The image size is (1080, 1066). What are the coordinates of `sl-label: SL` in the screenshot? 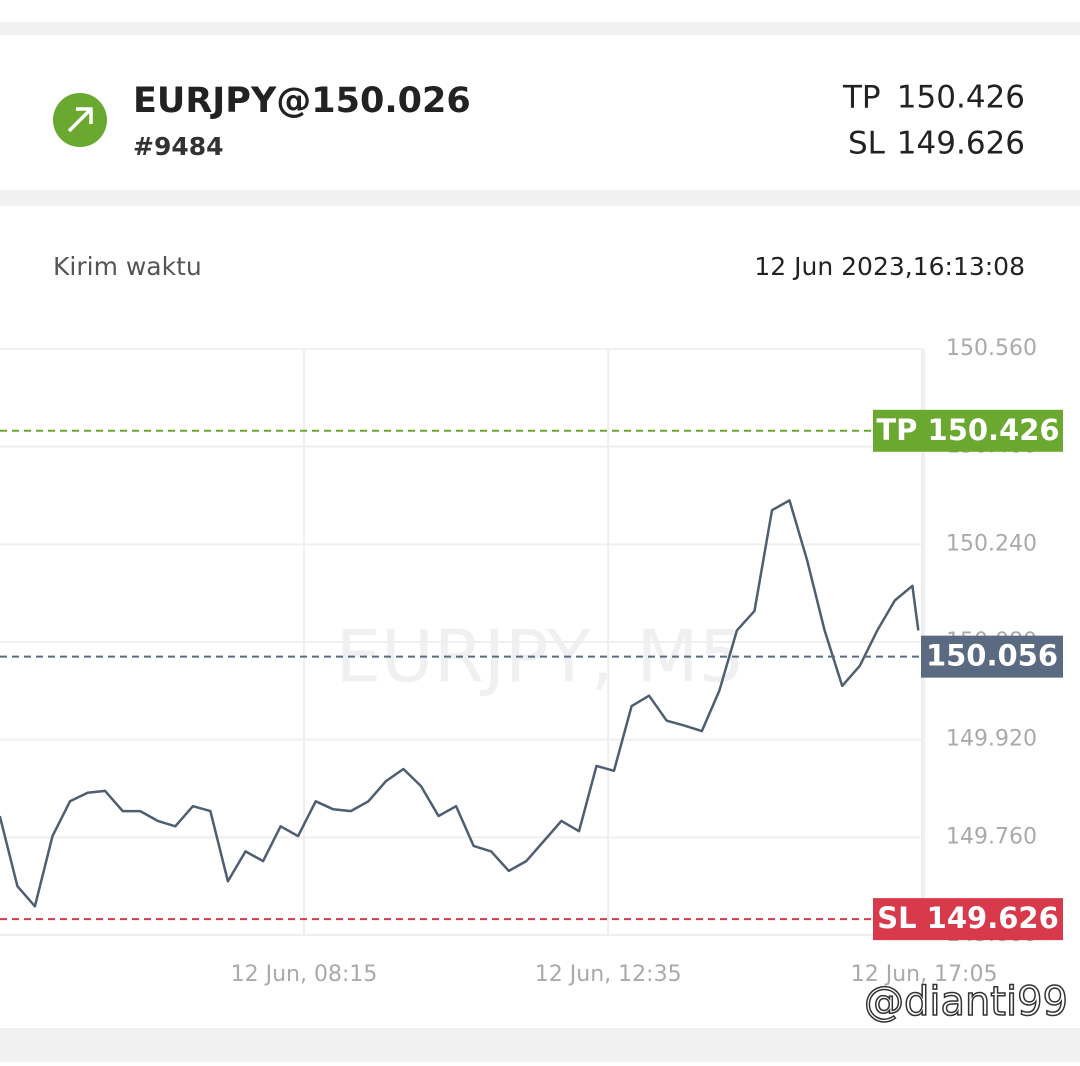 It's located at (867, 144).